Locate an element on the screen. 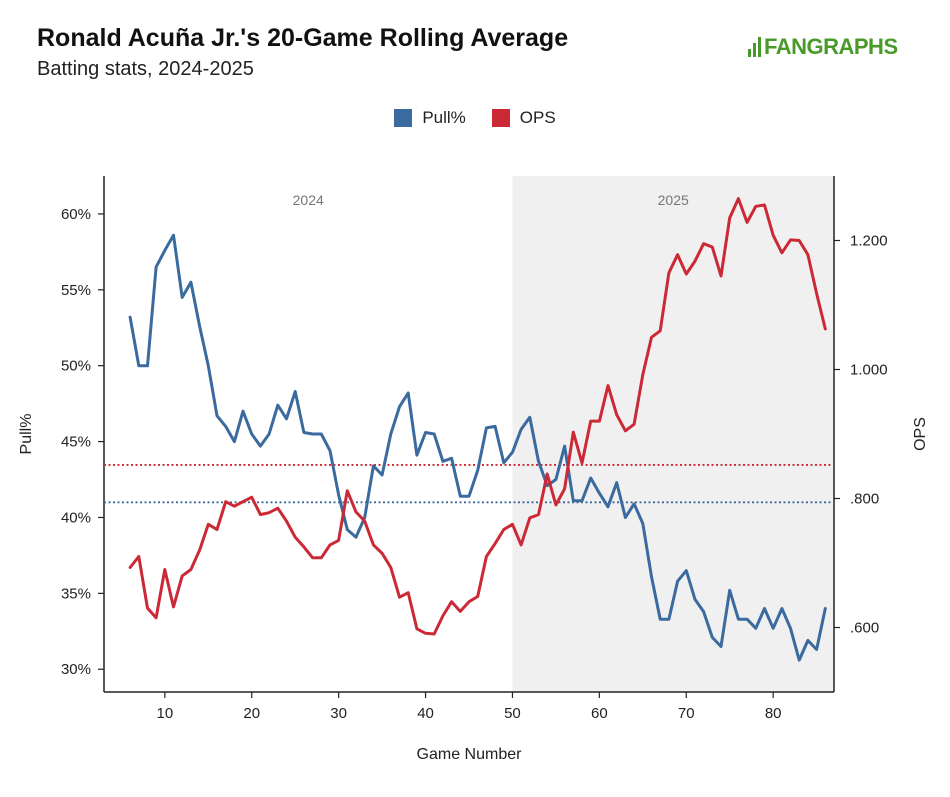 The image size is (950, 797). x-tick-label: 40 is located at coordinates (425, 713).